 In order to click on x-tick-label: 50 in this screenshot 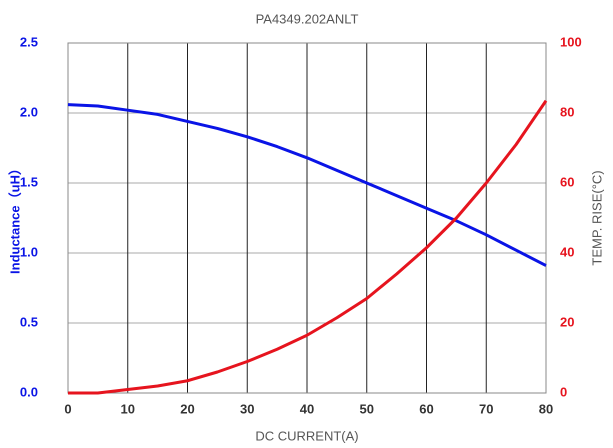, I will do `click(367, 408)`.